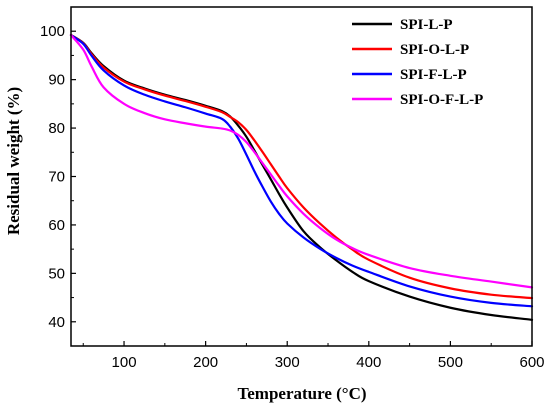  I want to click on y-tick-label: 100, so click(52, 31).